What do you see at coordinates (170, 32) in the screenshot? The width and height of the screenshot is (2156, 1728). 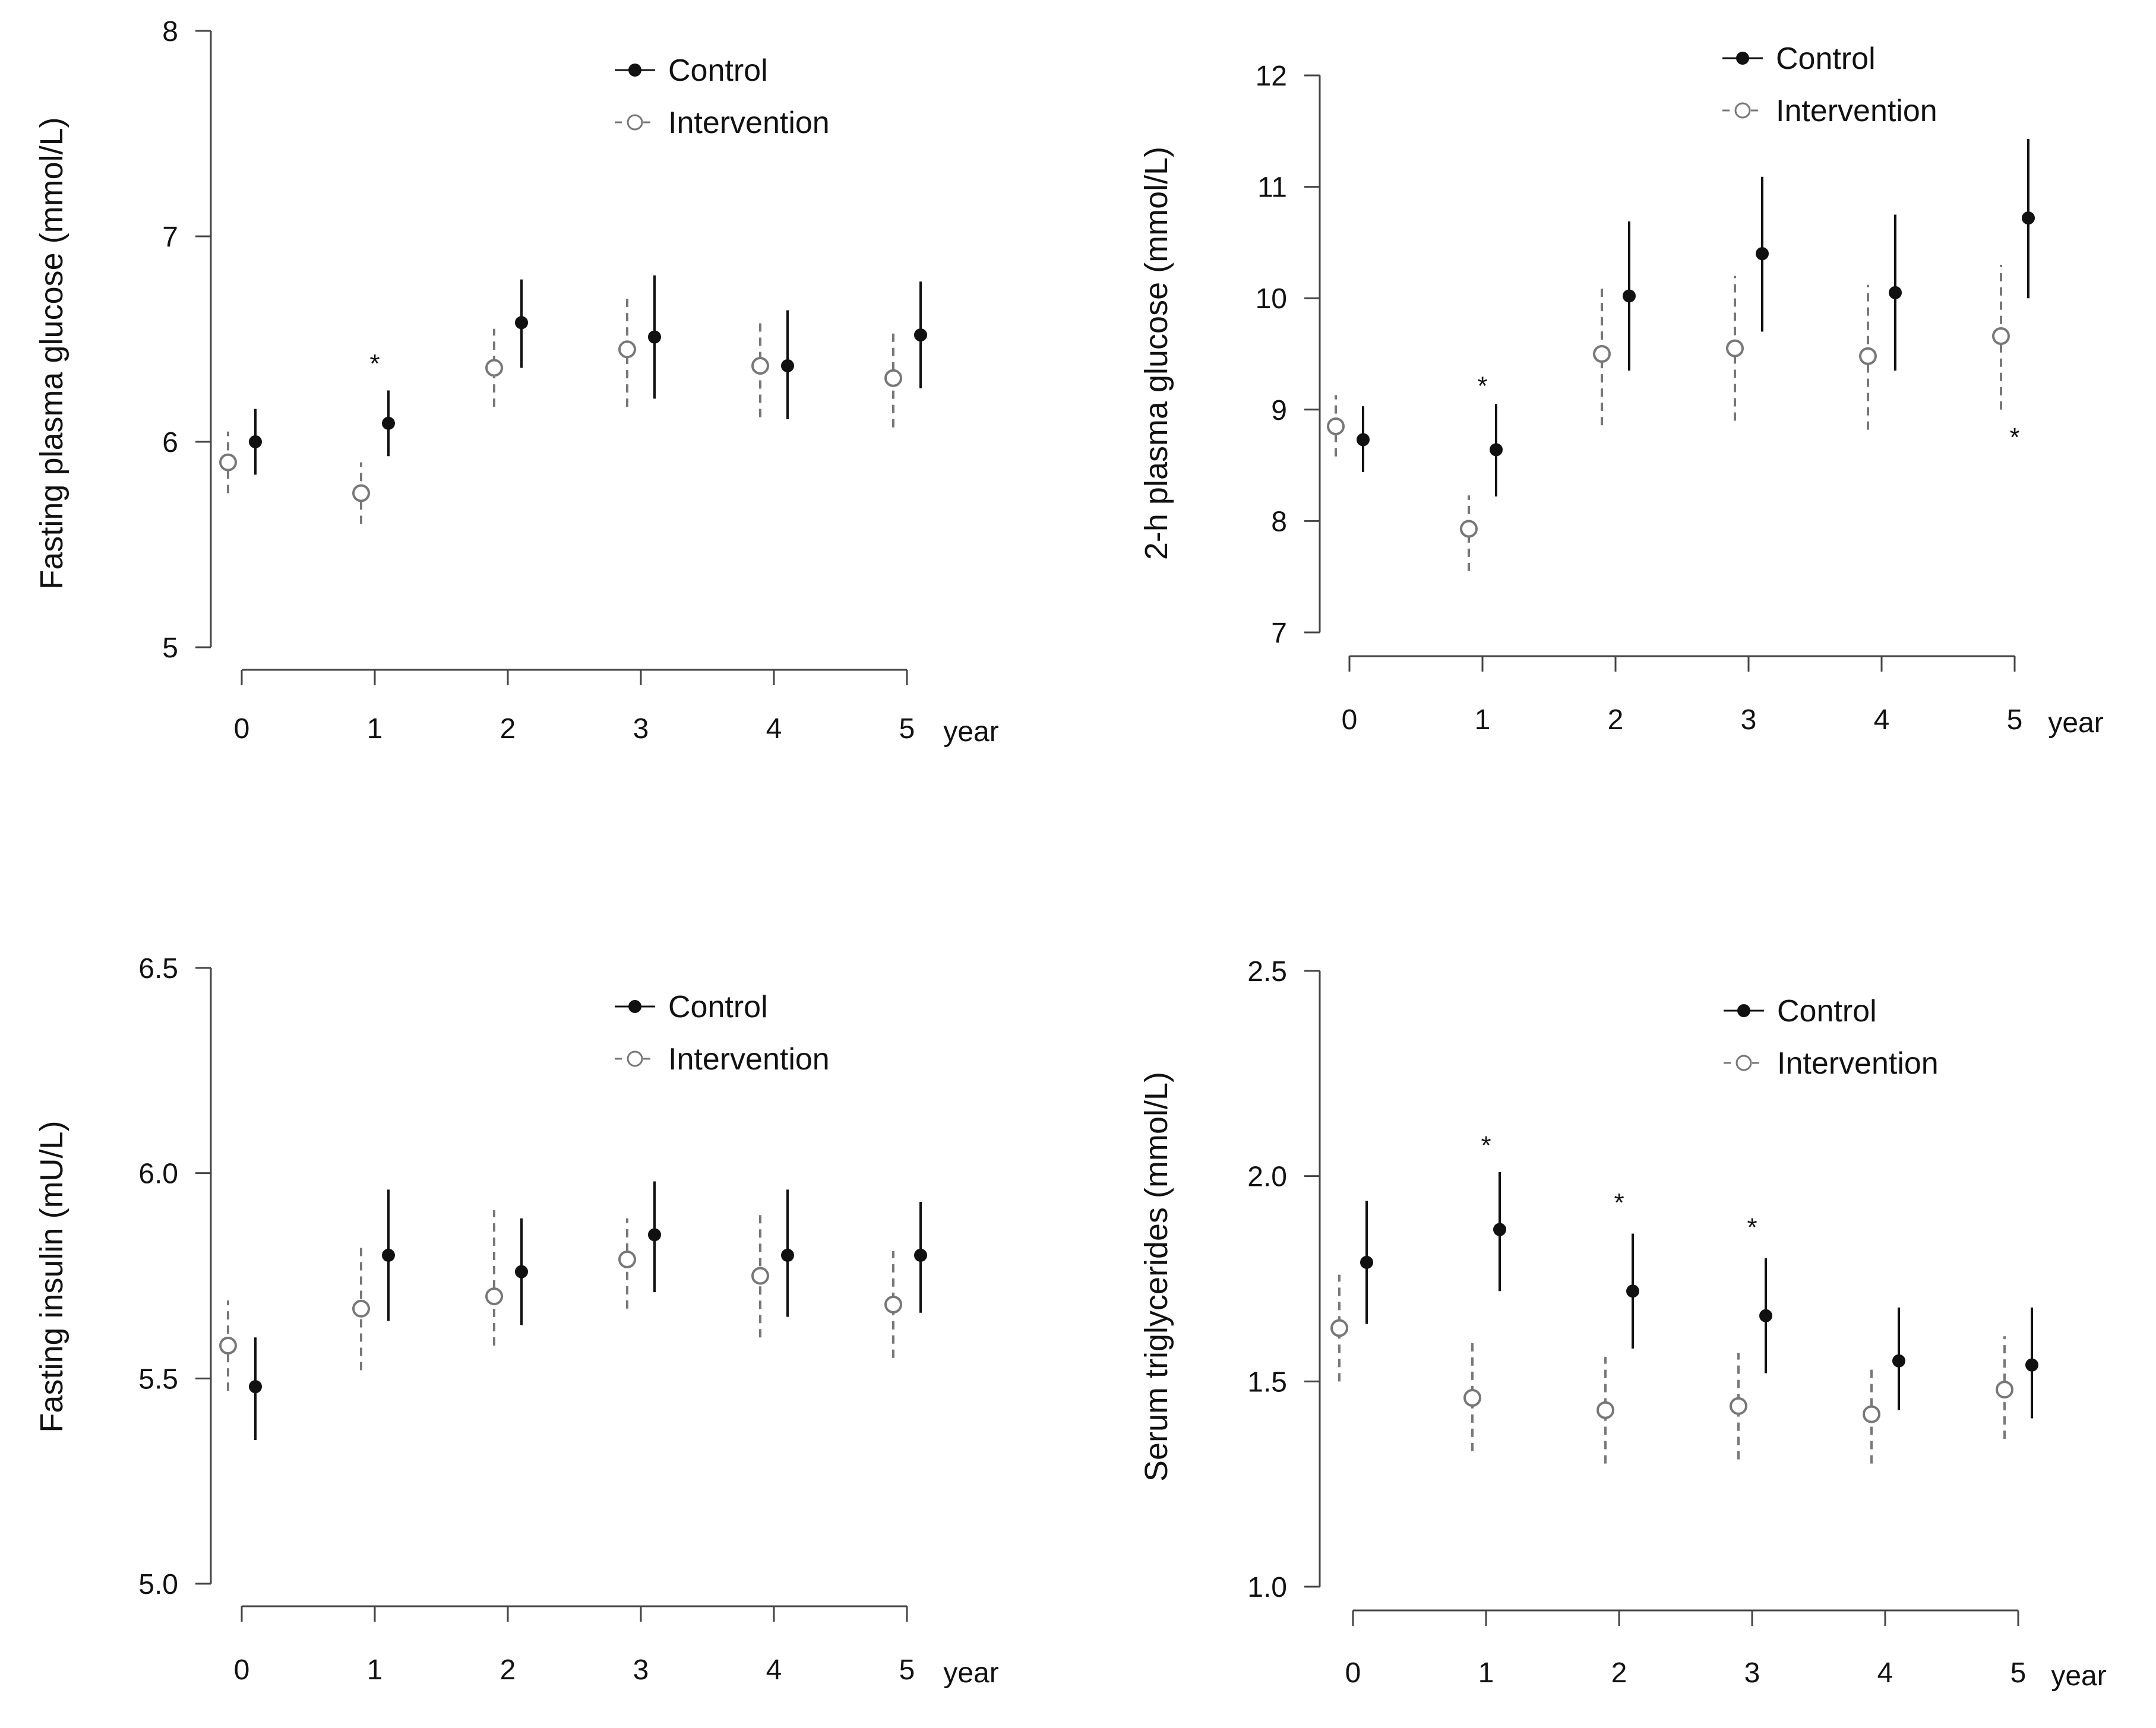 I see `y-tick-label: 8` at bounding box center [170, 32].